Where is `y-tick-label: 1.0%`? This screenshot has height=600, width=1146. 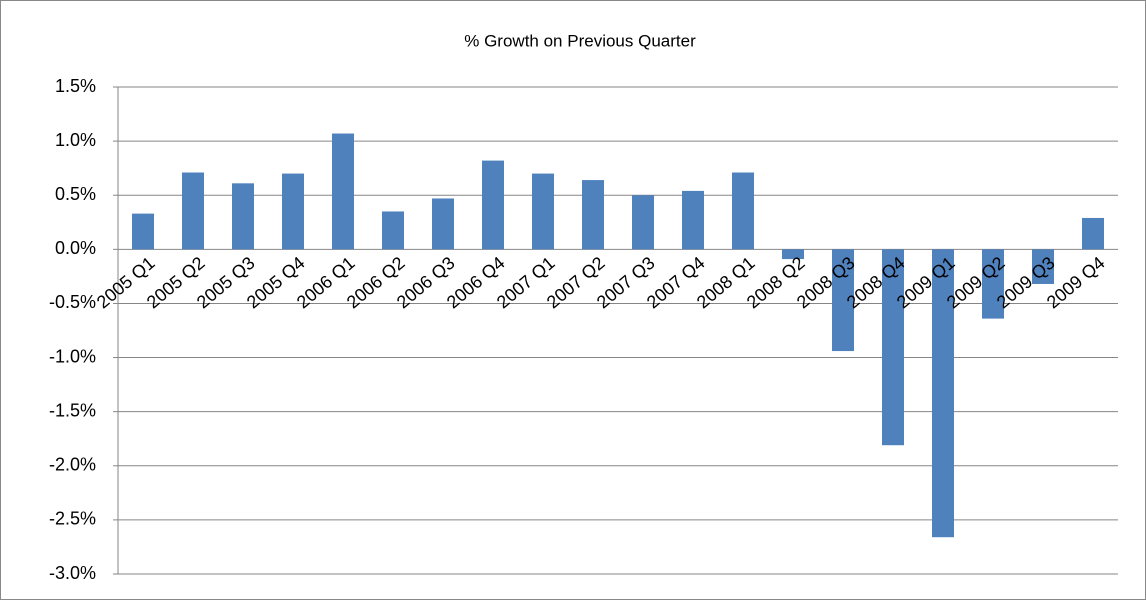
y-tick-label: 1.0% is located at coordinates (75, 140).